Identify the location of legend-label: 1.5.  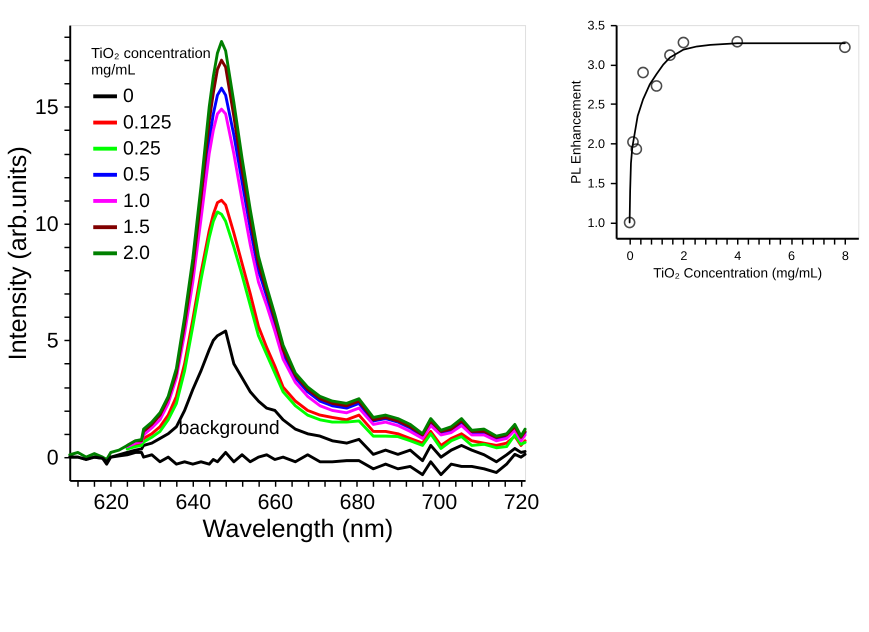
(136, 227).